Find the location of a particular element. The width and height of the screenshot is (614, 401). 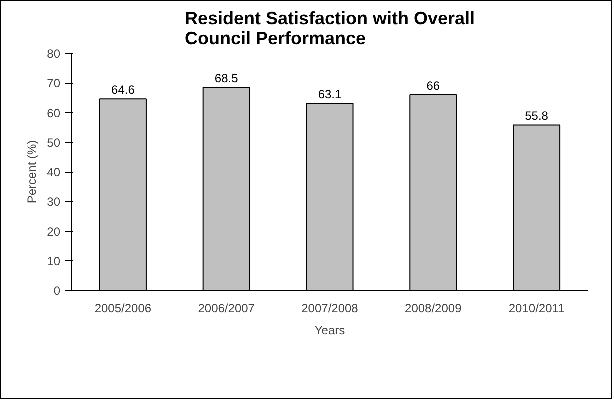

y-tick-label: 60 is located at coordinates (54, 113).